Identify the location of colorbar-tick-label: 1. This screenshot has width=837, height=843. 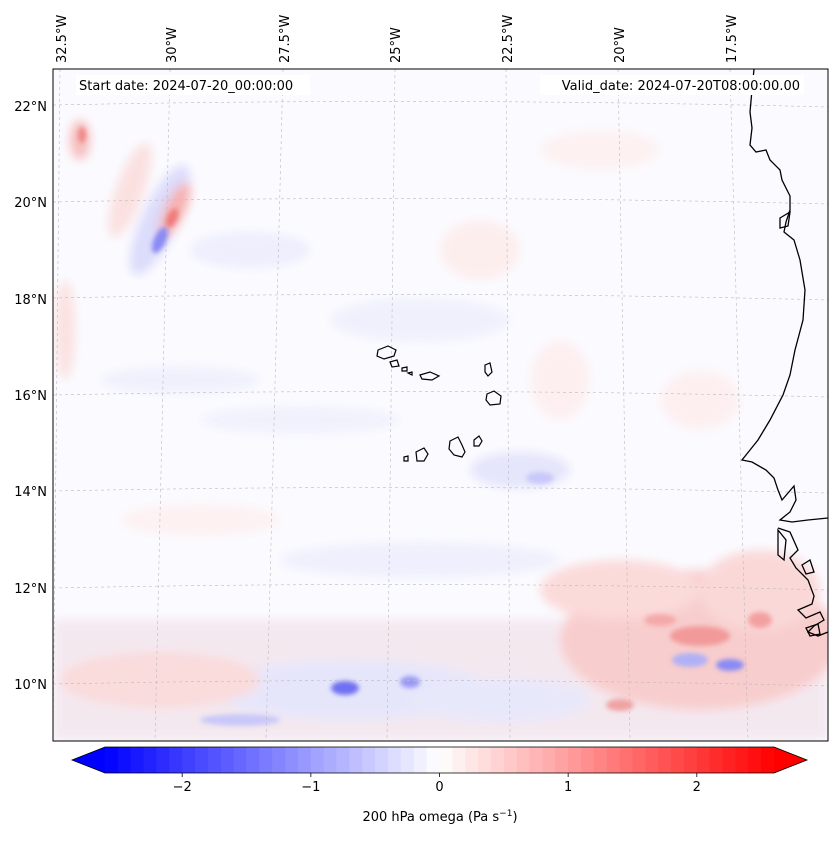
(568, 787).